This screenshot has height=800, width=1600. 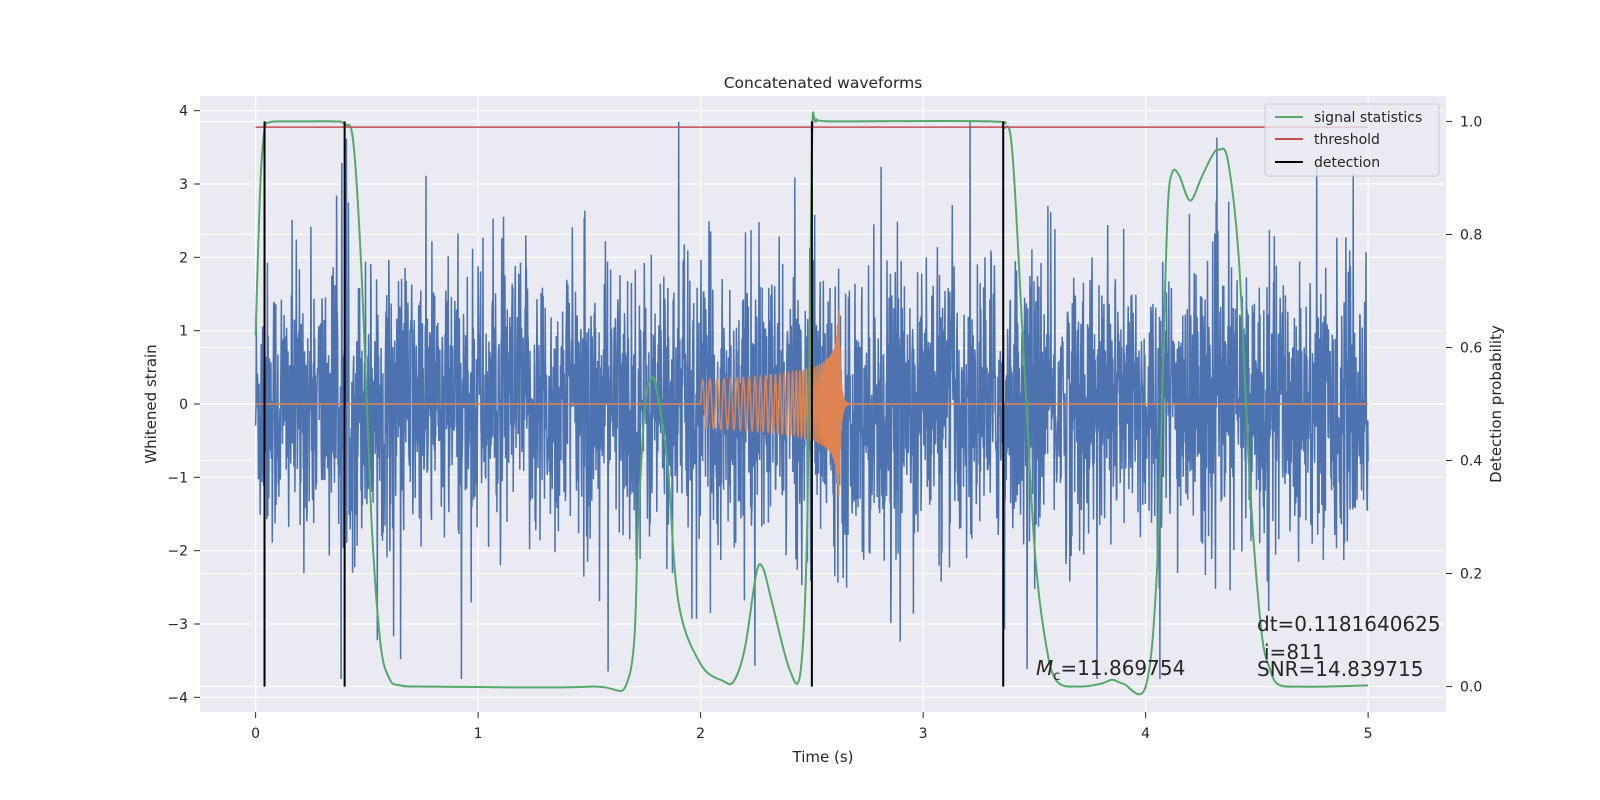 What do you see at coordinates (1471, 348) in the screenshot?
I see `y2-tick-label: 0.6` at bounding box center [1471, 348].